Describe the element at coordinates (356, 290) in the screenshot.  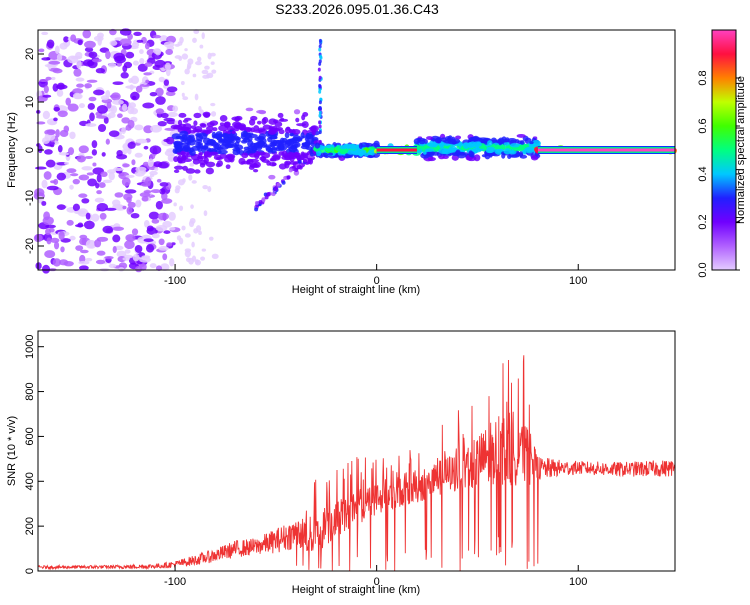
I see `spectrogram-x-axis-label: Height of straight line (km)` at that location.